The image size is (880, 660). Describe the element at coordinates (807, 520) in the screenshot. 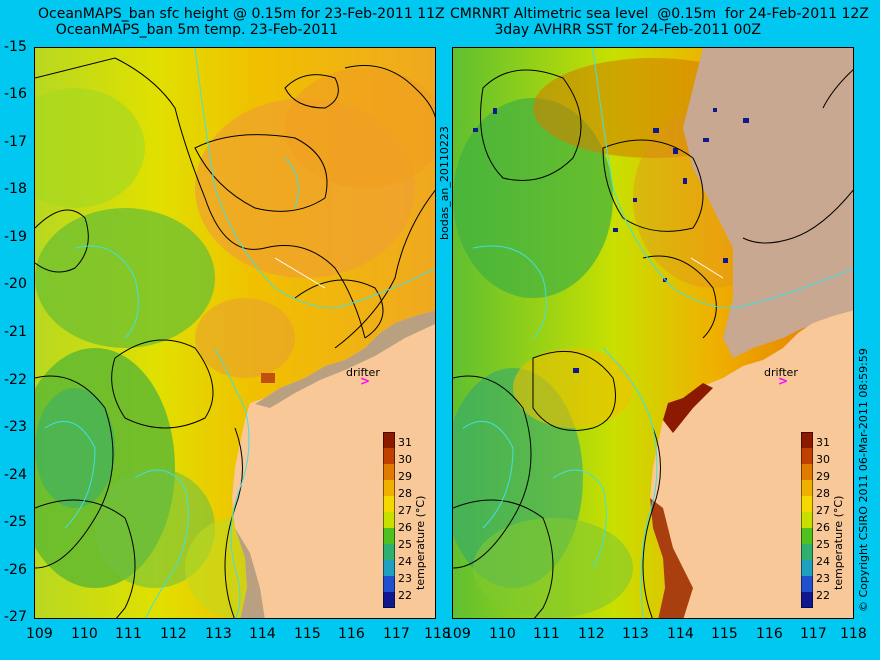

I see `colorbar-right-ramp` at that location.